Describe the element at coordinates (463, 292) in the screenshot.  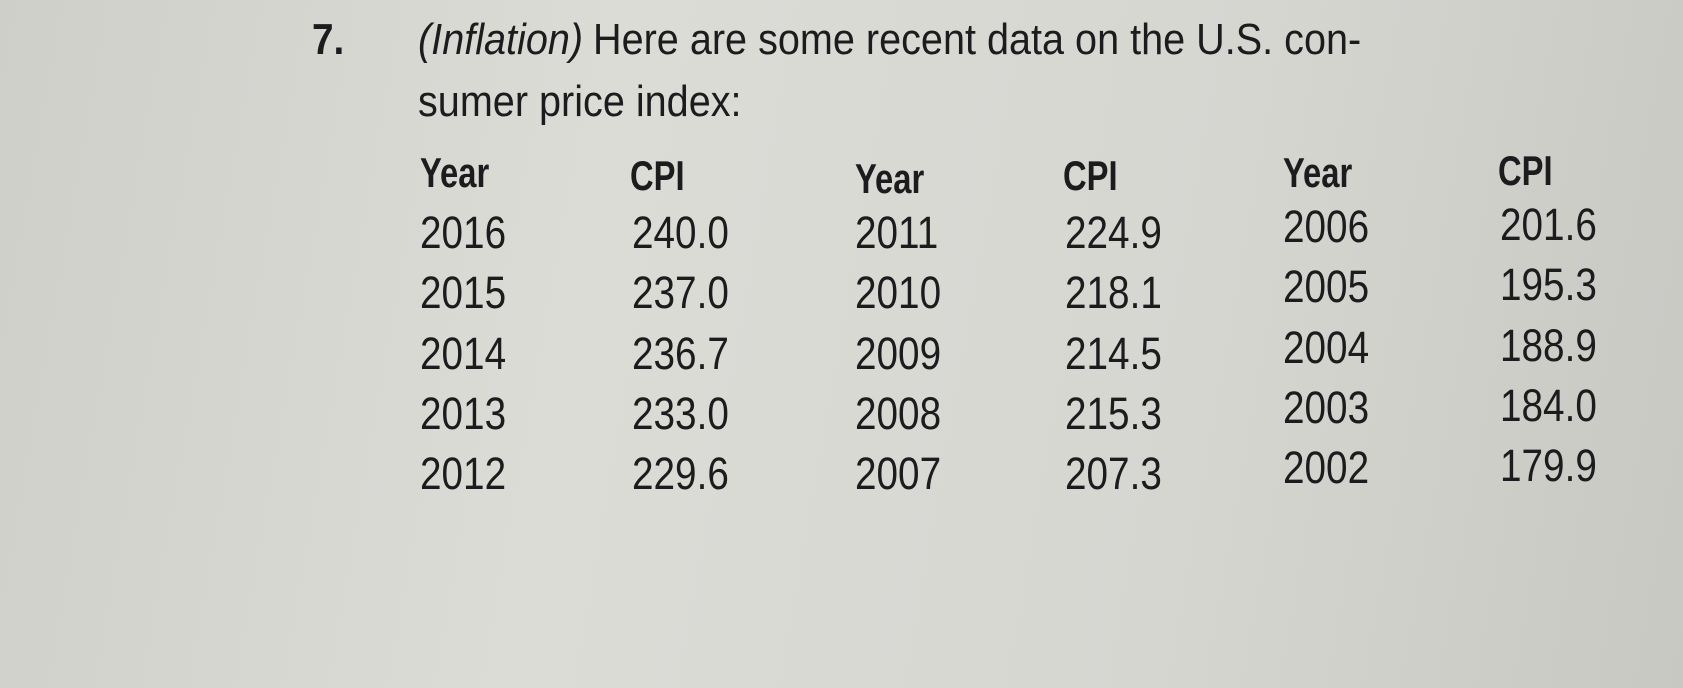
I see `year-cell: 2015` at that location.